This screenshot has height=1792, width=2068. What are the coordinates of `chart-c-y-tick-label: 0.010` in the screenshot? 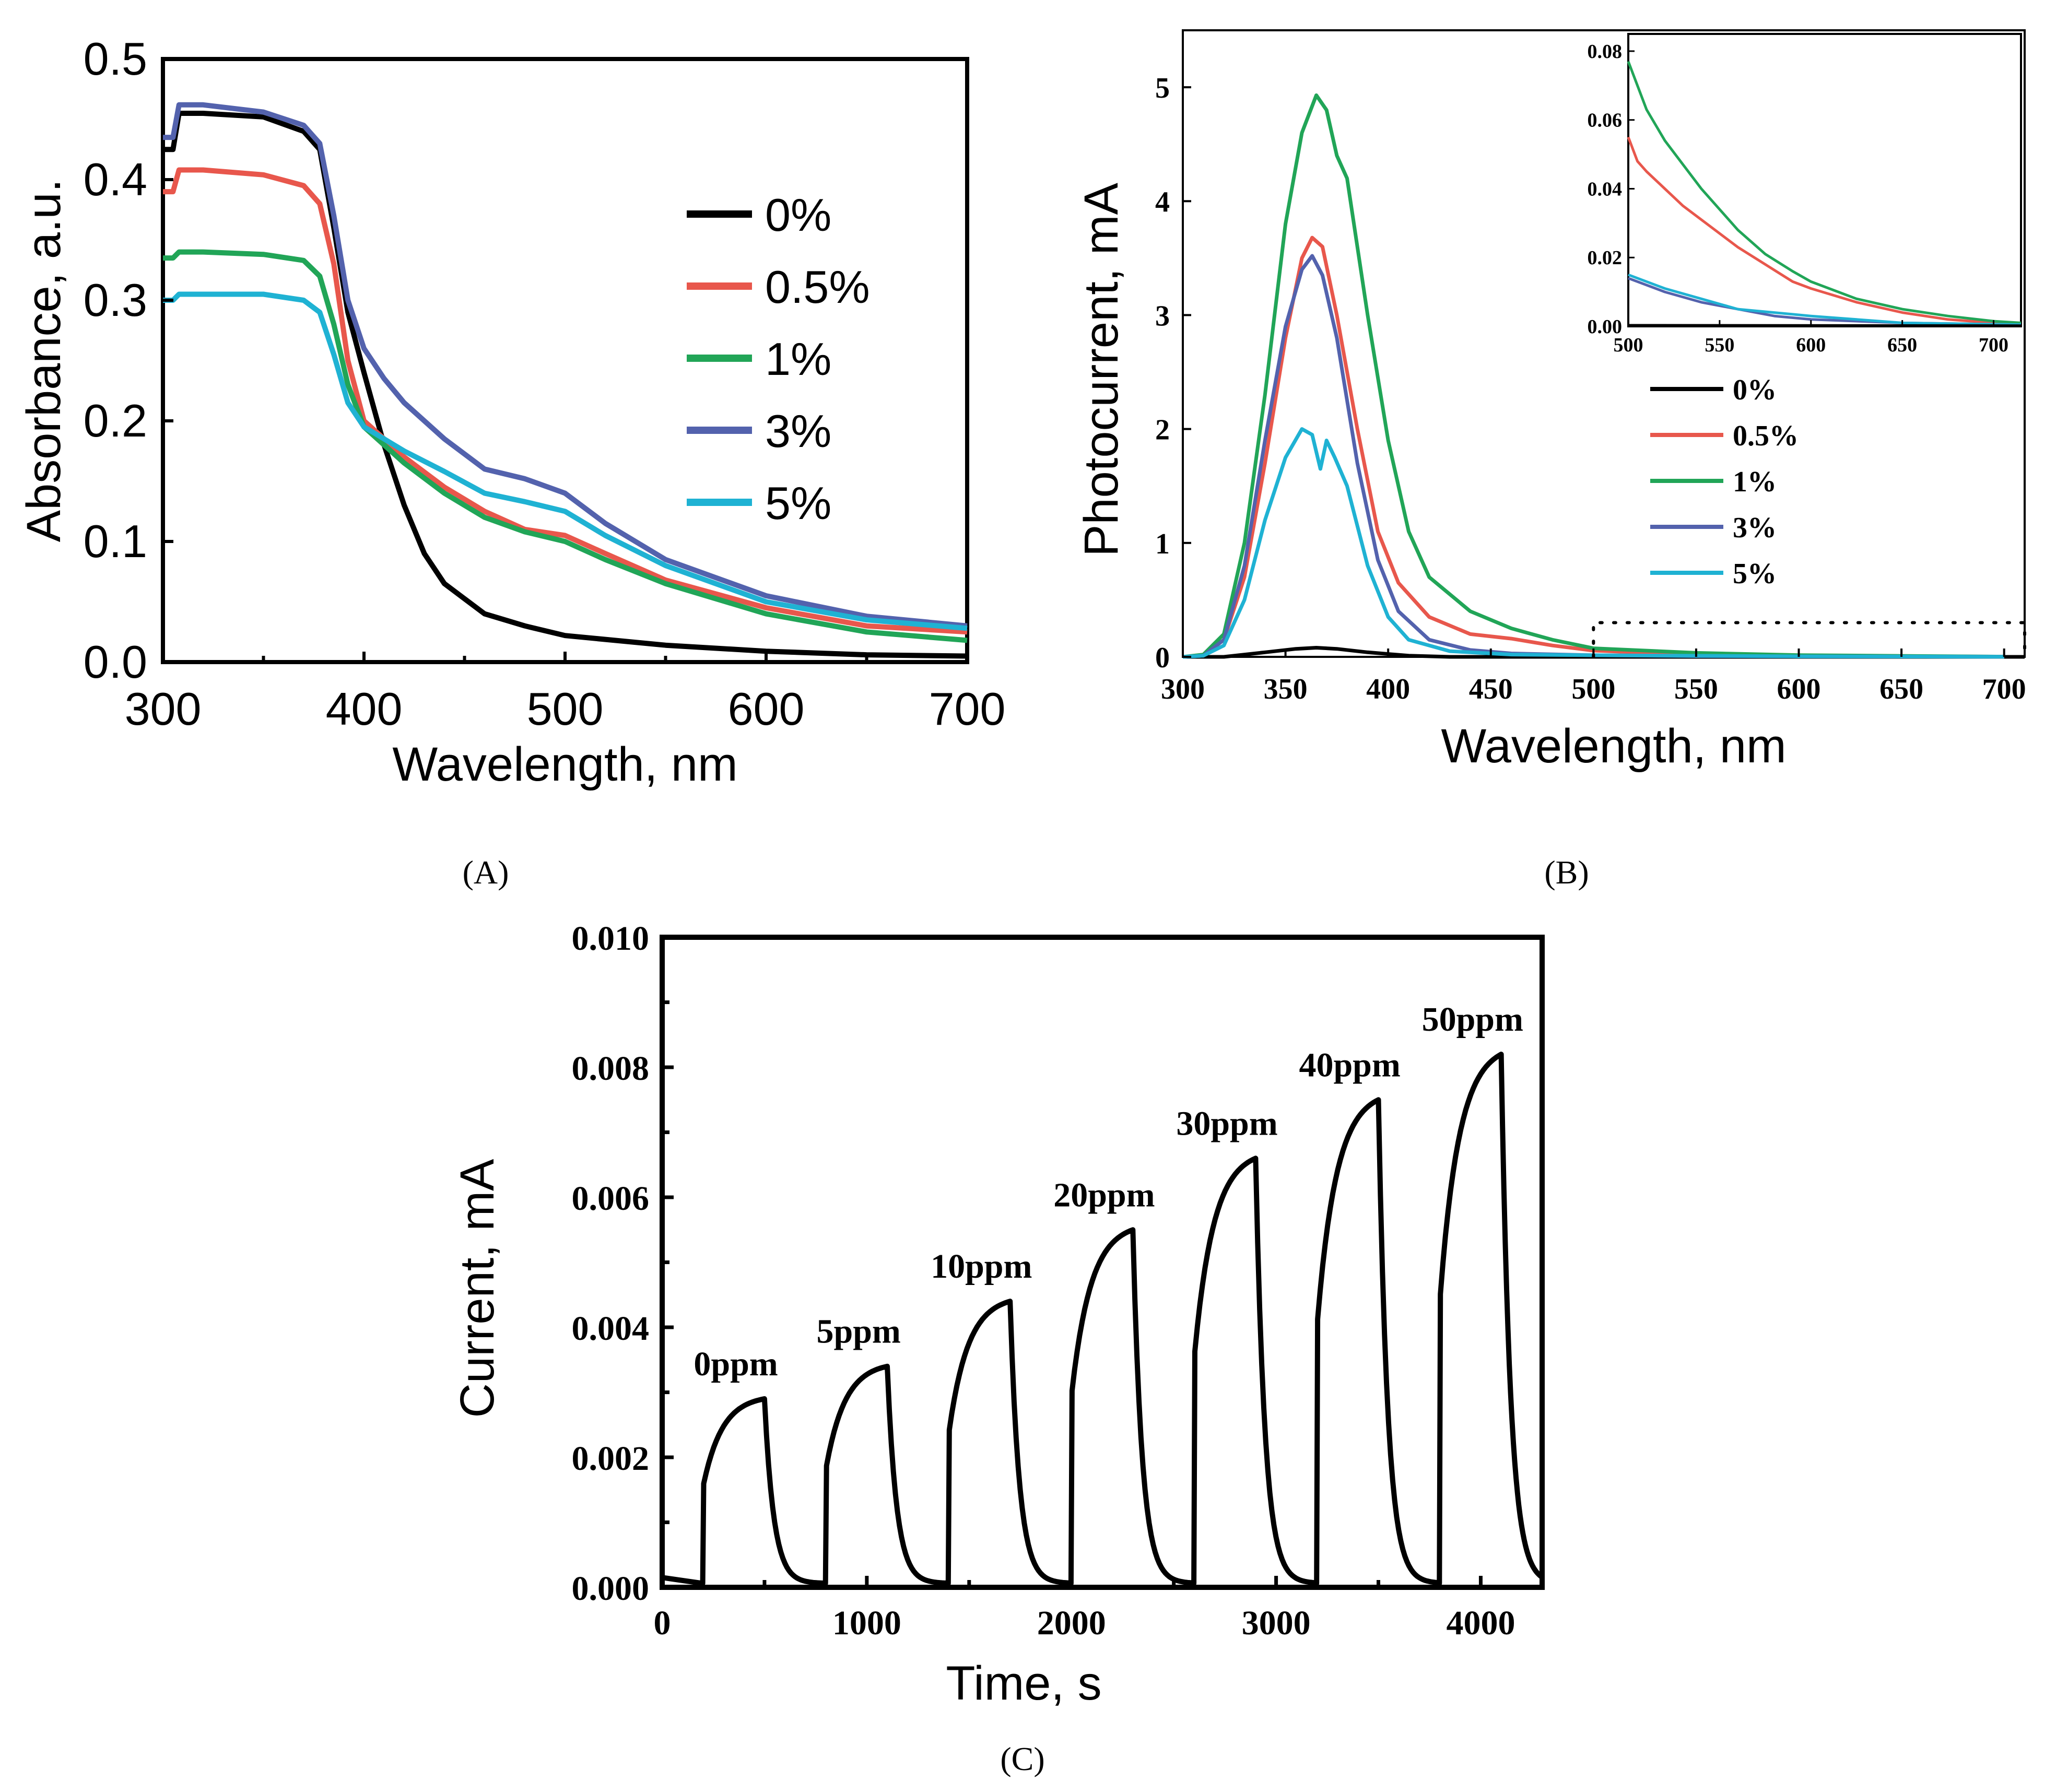 It's located at (611, 938).